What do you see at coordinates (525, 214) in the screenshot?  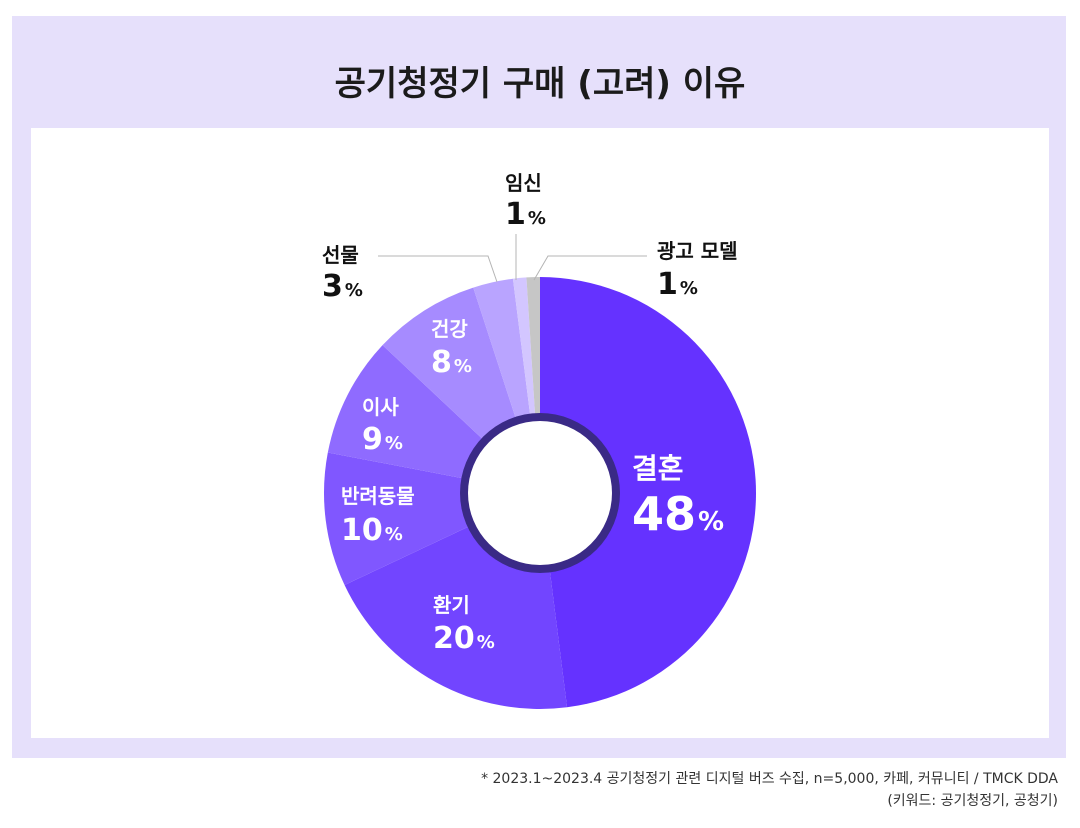 I see `slice-value-7: 1%` at bounding box center [525, 214].